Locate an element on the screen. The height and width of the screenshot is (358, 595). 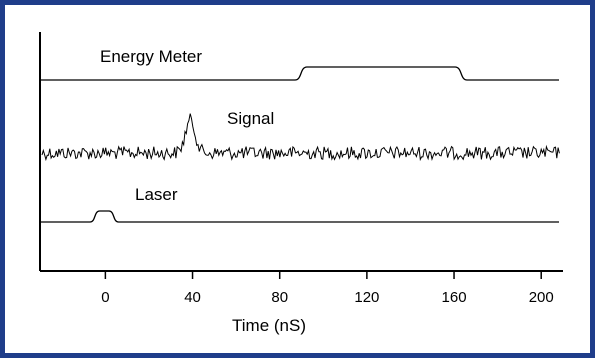
x-tick-label: 200 is located at coordinates (541, 297).